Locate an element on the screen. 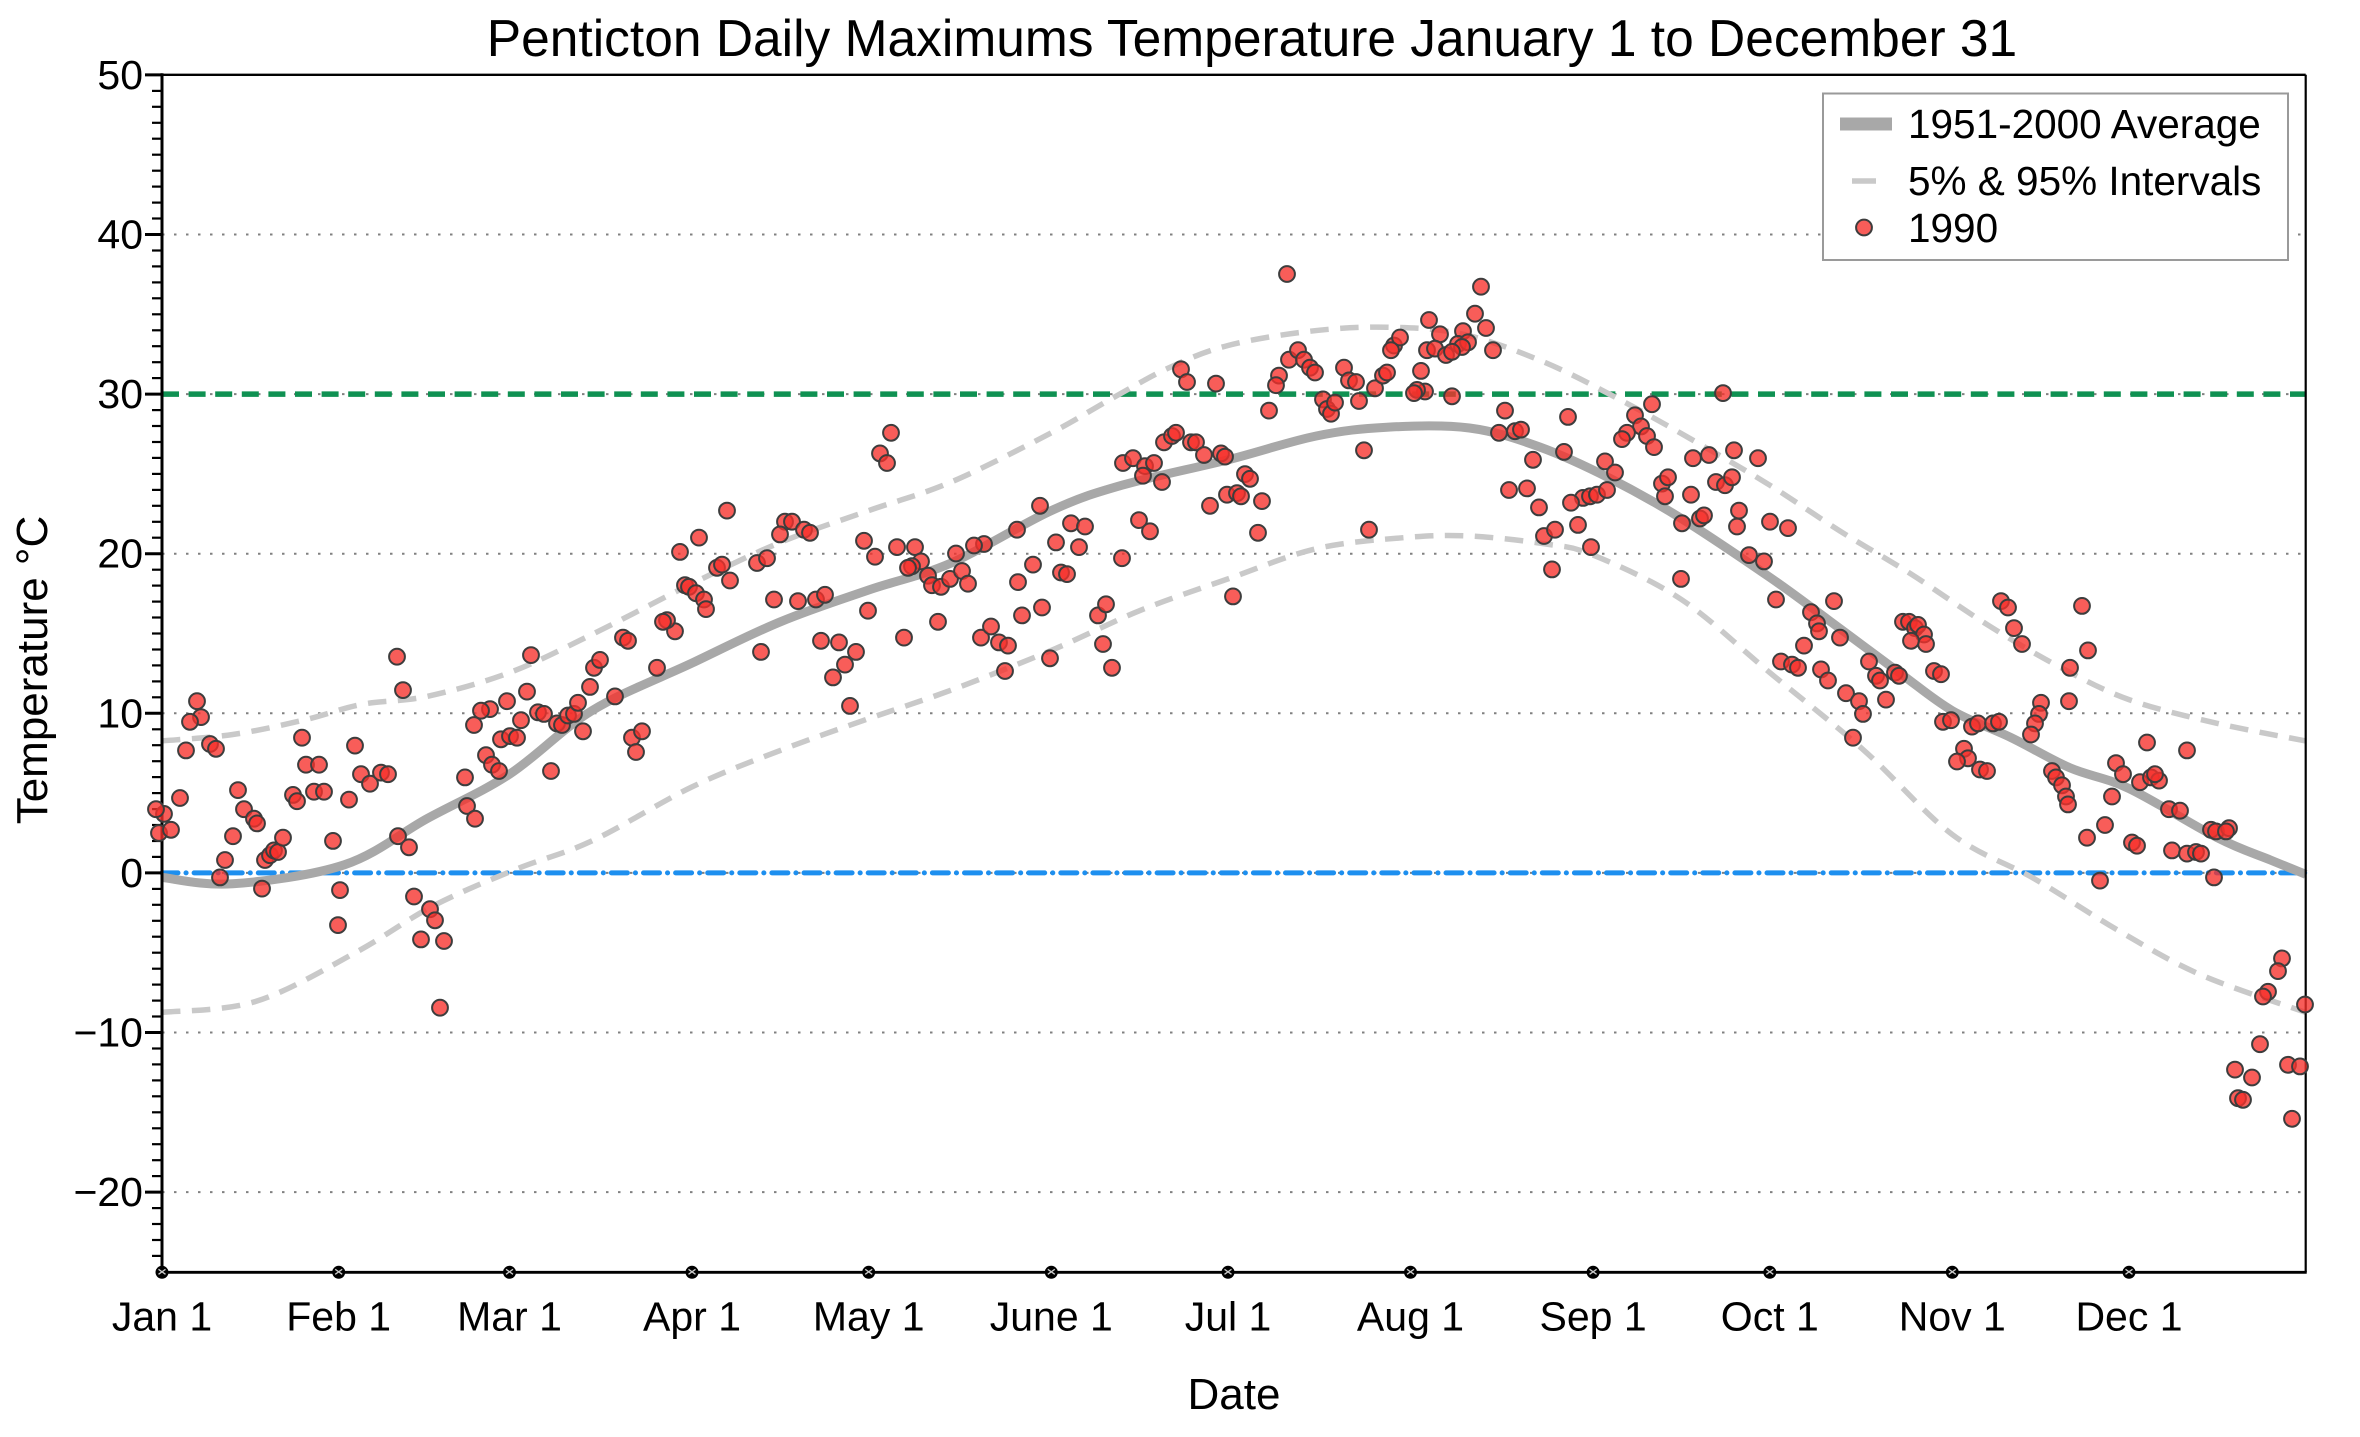  svg-text: 1990 is located at coordinates (1953, 228).